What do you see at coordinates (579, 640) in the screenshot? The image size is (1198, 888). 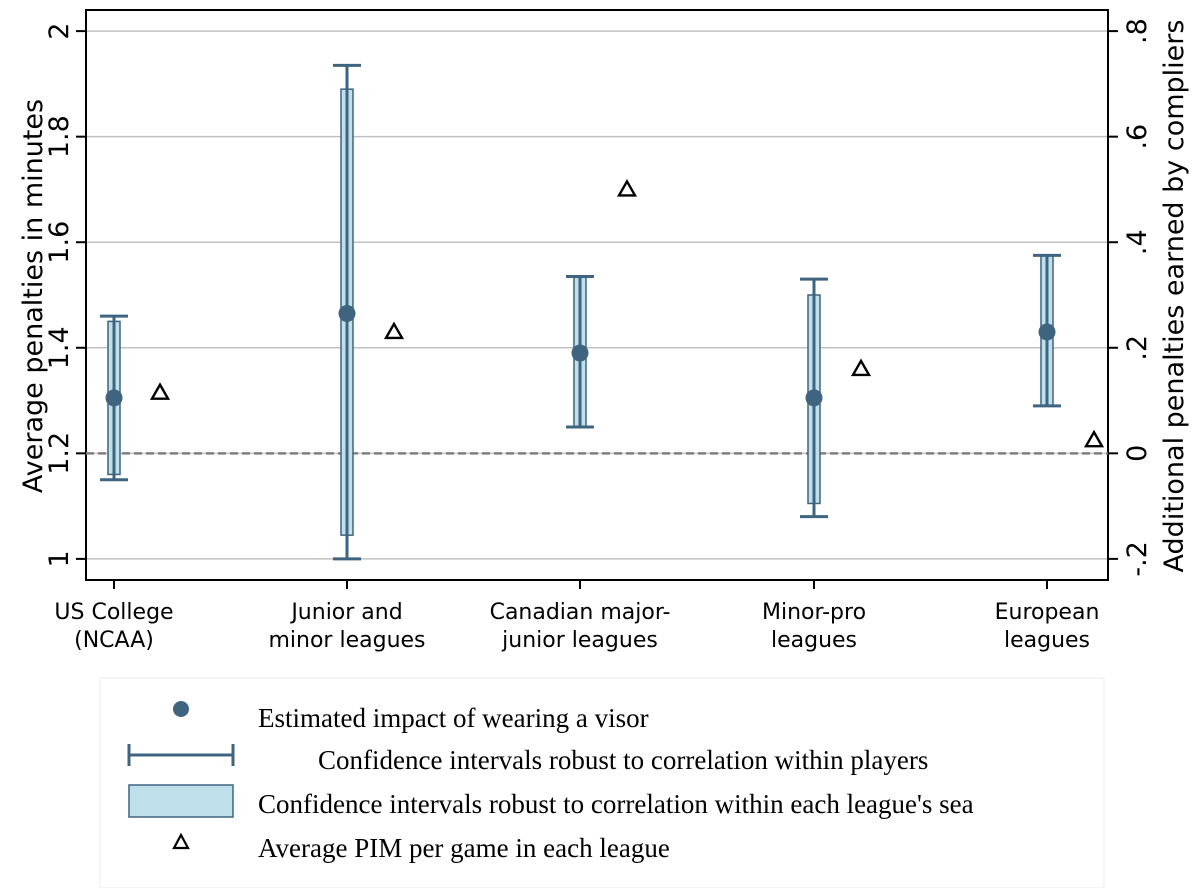 I see `x-tick-label: junior leagues` at bounding box center [579, 640].